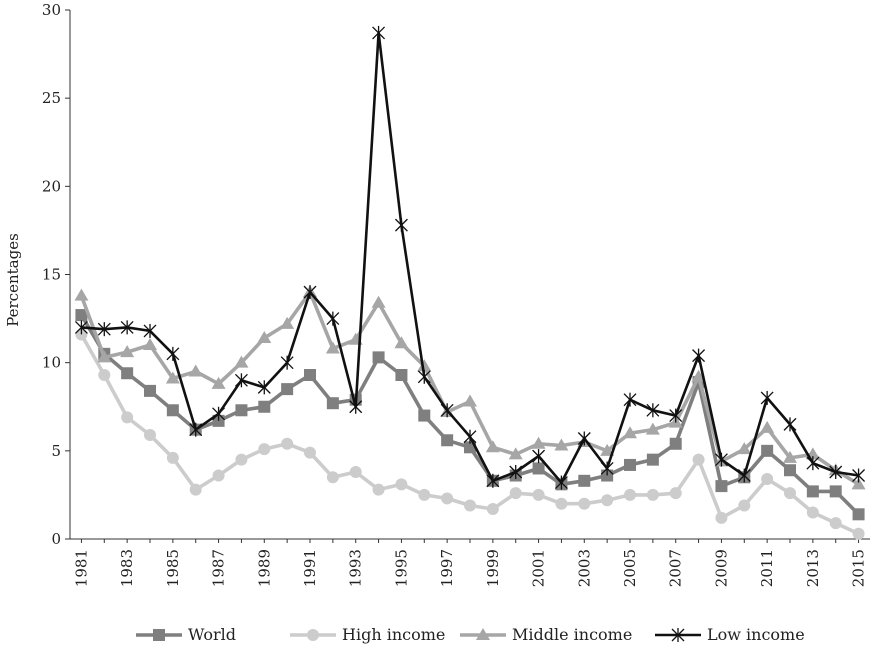  I want to click on x-tick-label: 1995, so click(401, 568).